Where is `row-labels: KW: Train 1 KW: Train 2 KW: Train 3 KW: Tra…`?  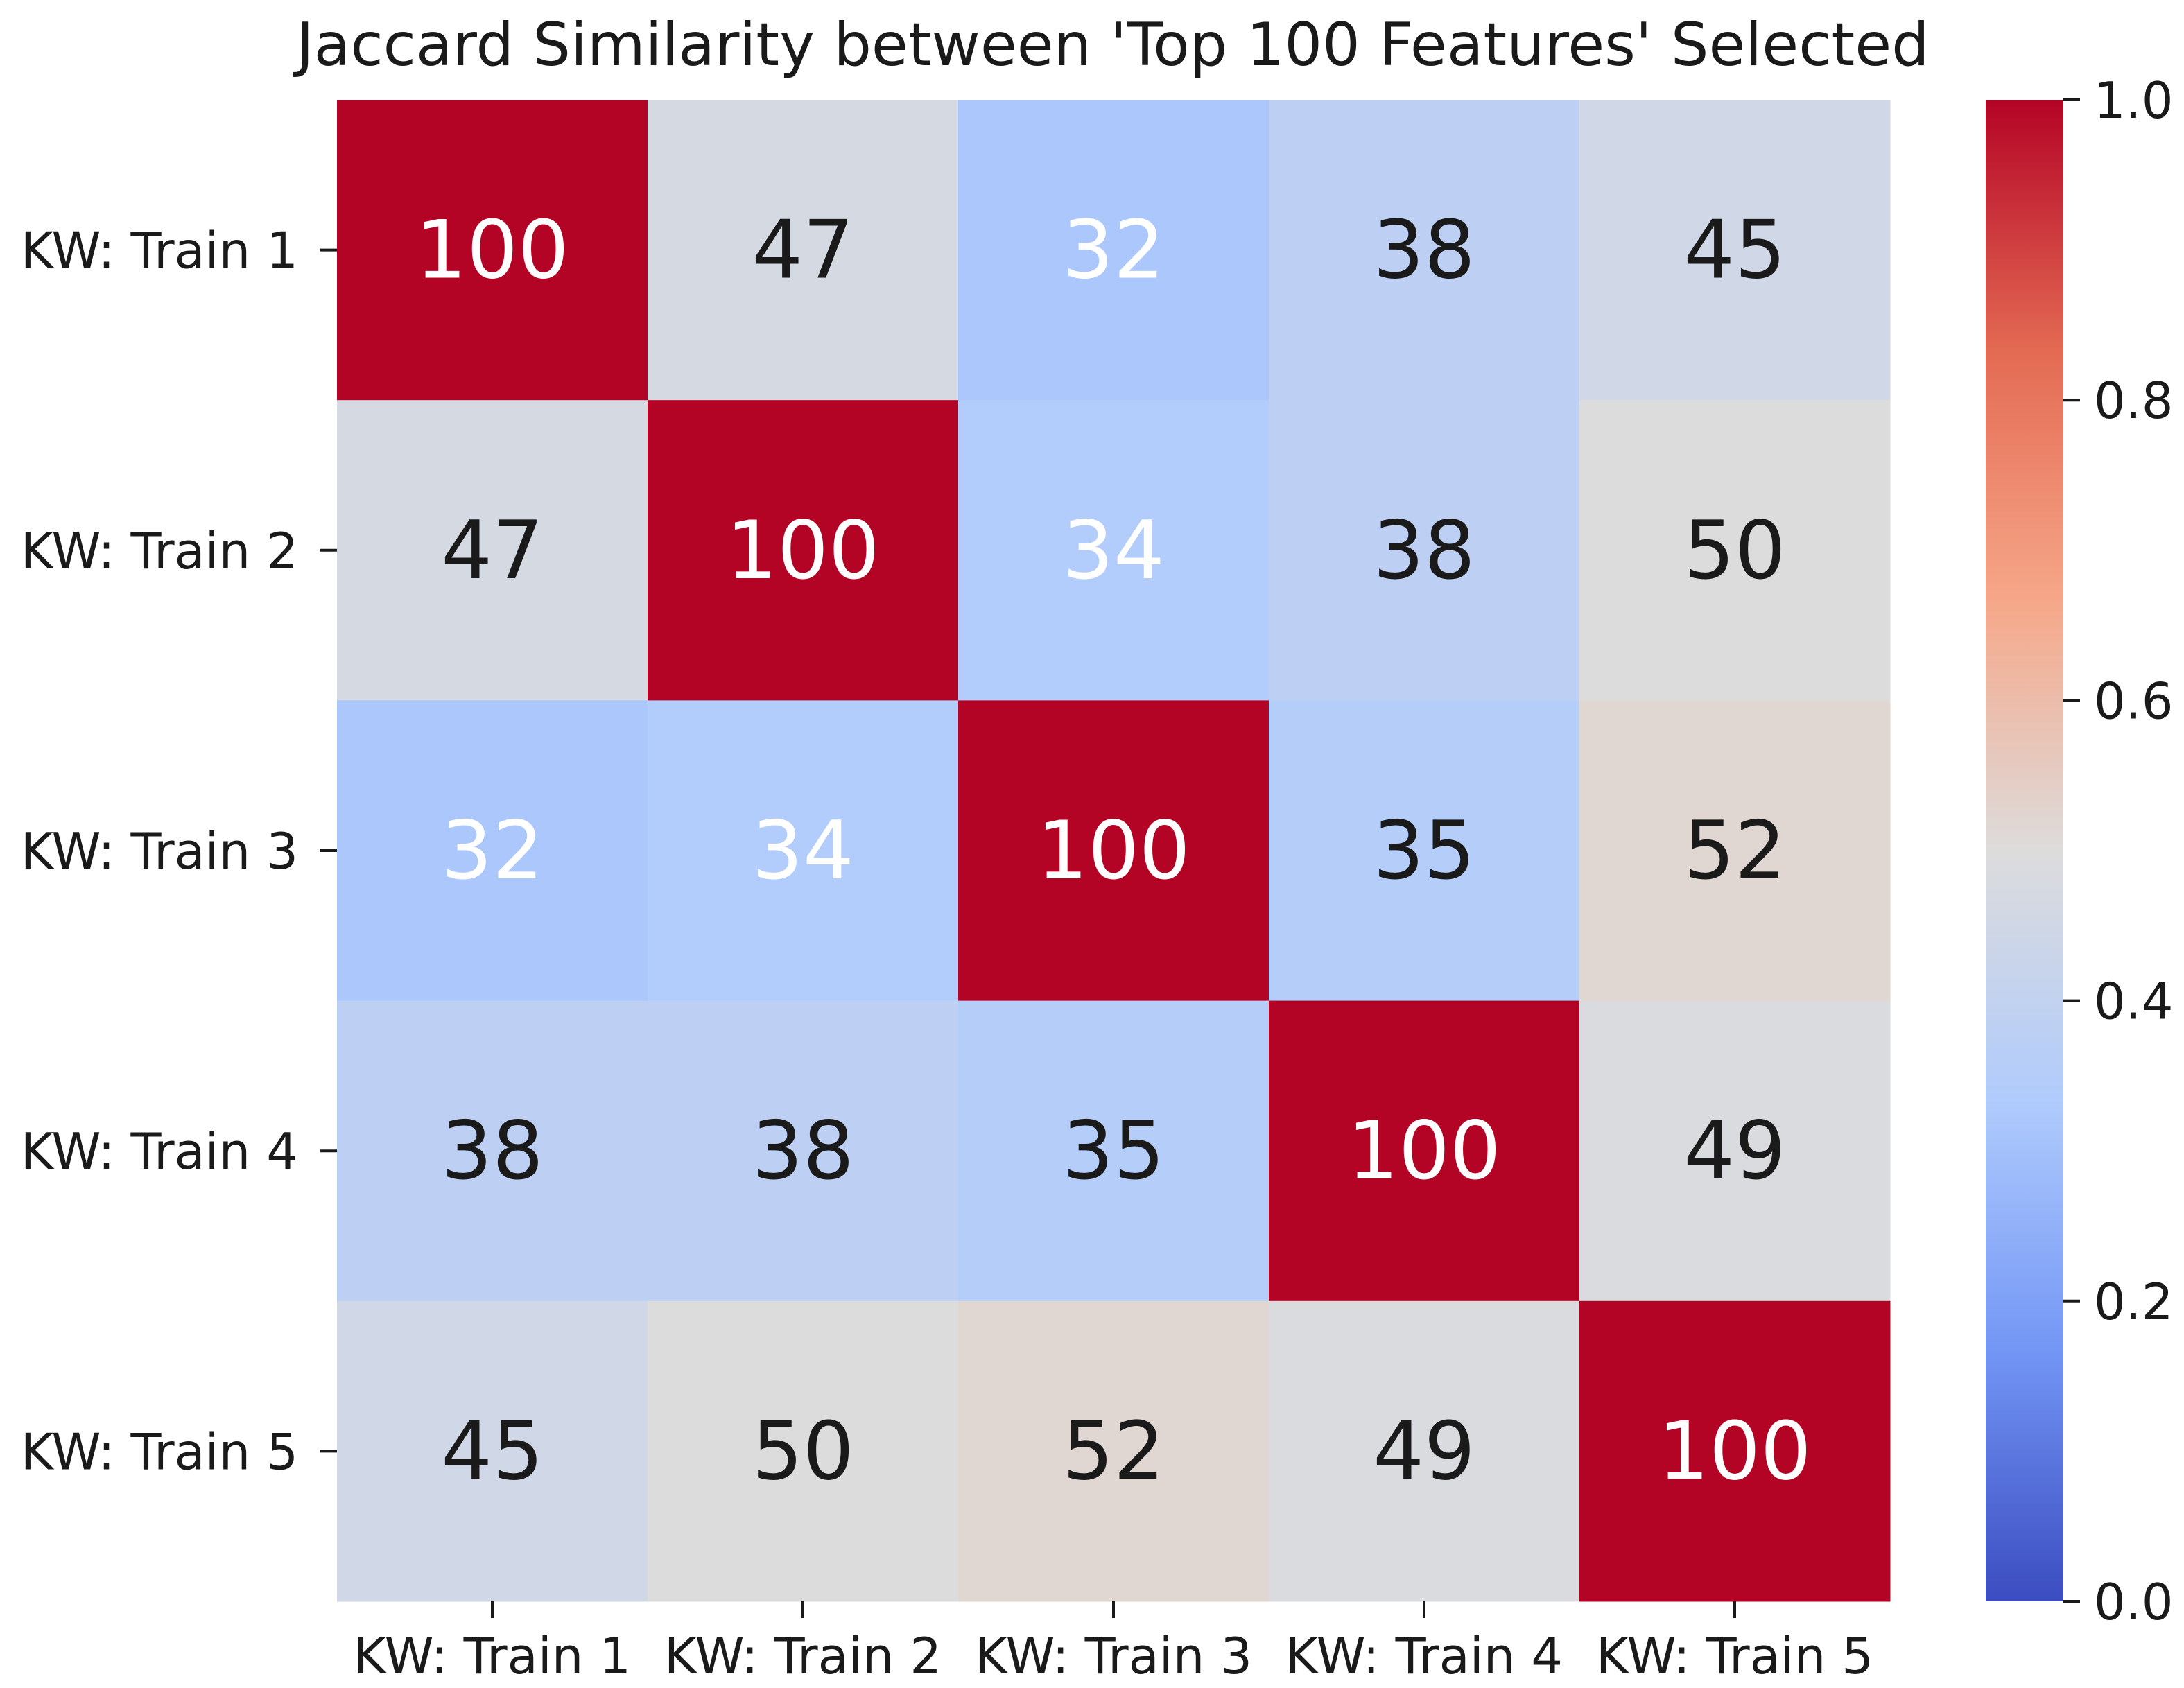 row-labels: KW: Train 1 KW: Train 2 KW: Train 3 KW: Tra… is located at coordinates (179, 852).